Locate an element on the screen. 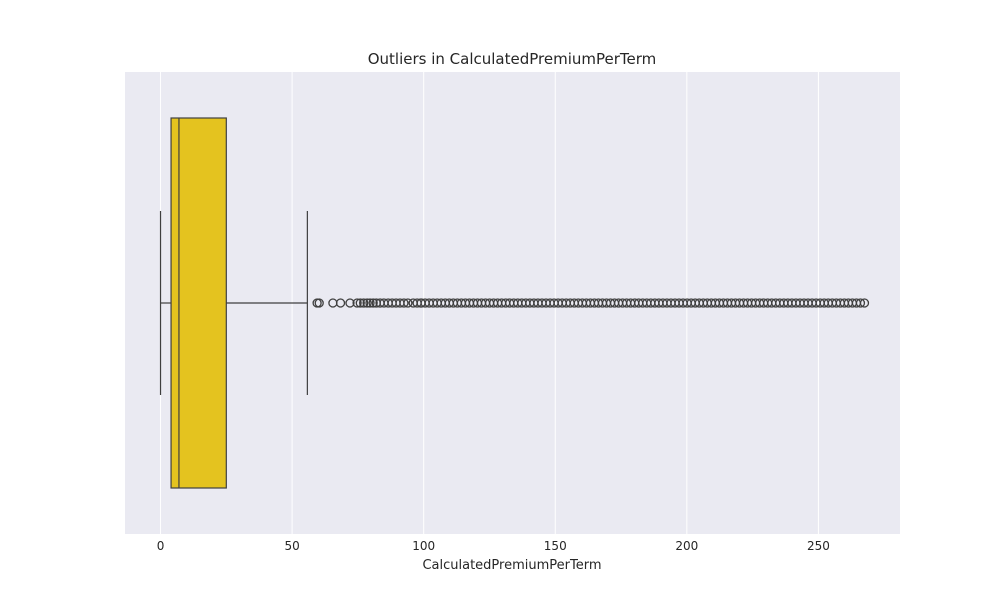 The image size is (1000, 600). chart-title: Outliers in CalculatedPremiumPerTerm is located at coordinates (512, 59).